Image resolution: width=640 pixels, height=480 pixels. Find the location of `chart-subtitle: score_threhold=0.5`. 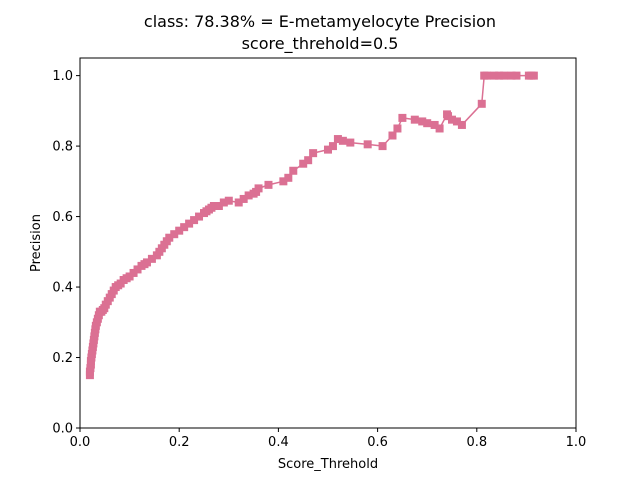

chart-subtitle: score_threhold=0.5 is located at coordinates (320, 44).